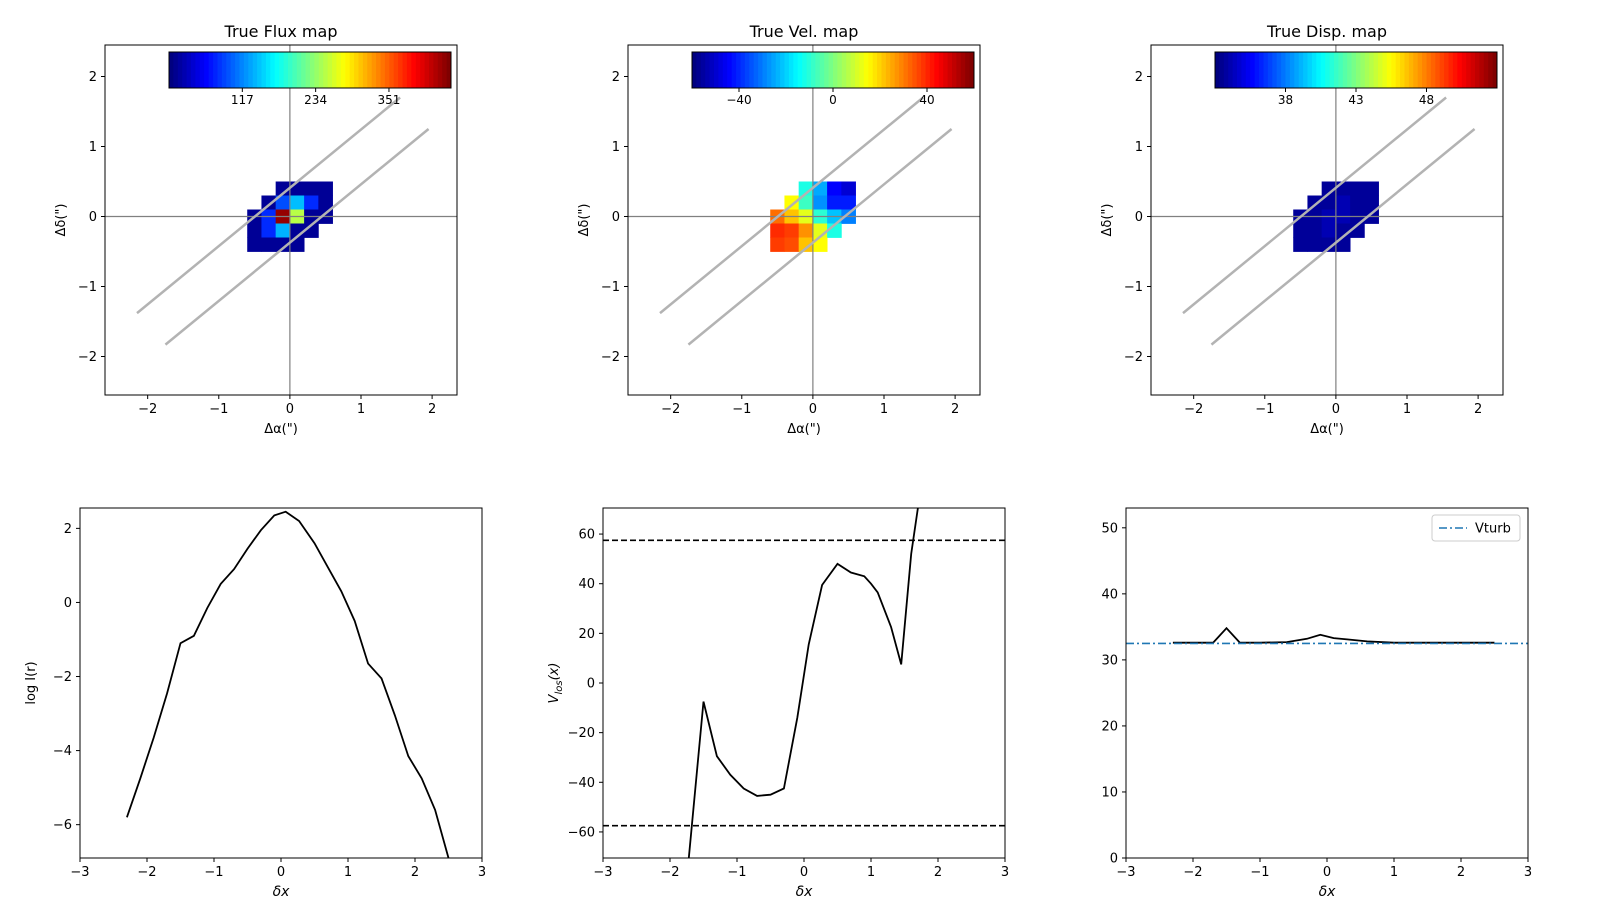 This screenshot has height=900, width=1600. Describe the element at coordinates (1109, 726) in the screenshot. I see `y-tick-label: 20` at that location.